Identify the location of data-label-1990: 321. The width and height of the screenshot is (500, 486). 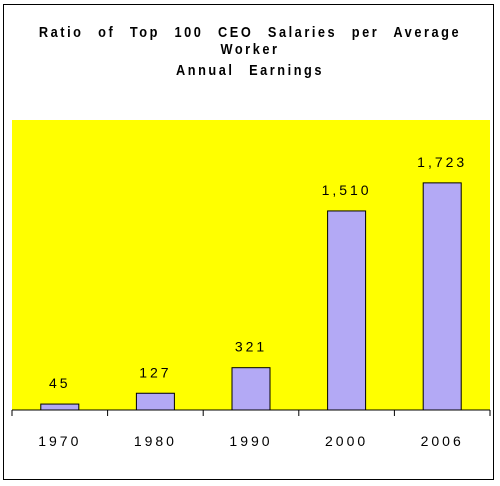
(251, 347).